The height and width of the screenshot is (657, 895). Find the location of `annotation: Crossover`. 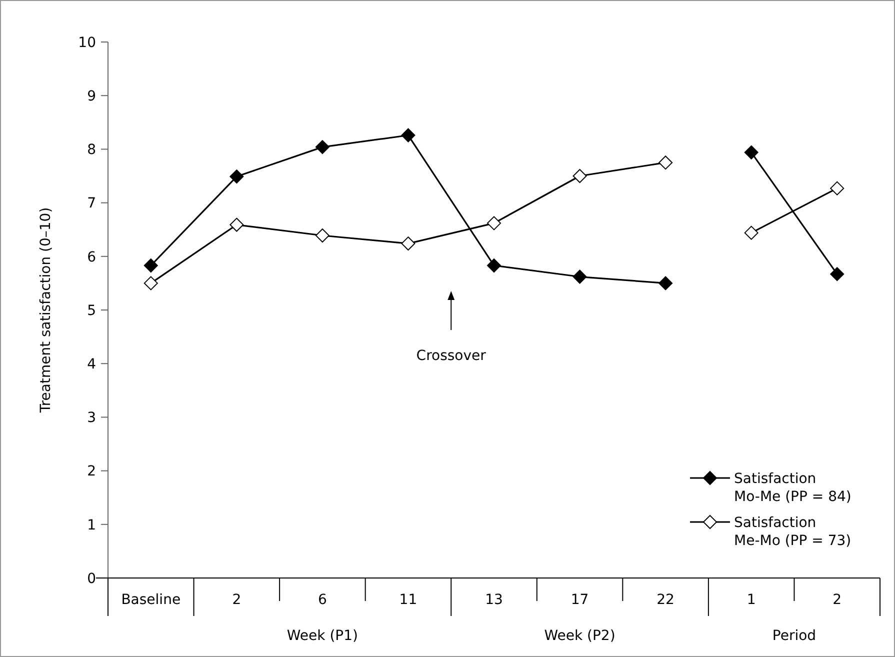

annotation: Crossover is located at coordinates (451, 356).